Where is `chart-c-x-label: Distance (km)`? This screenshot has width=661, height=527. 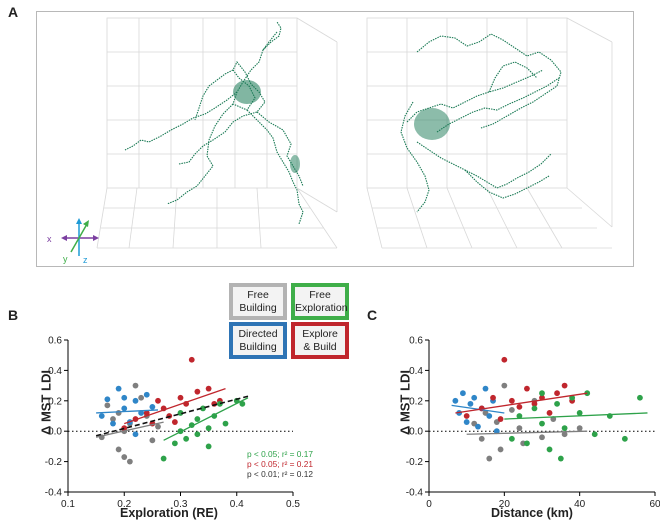
chart-c-x-label: Distance (km) is located at coordinates (532, 513).